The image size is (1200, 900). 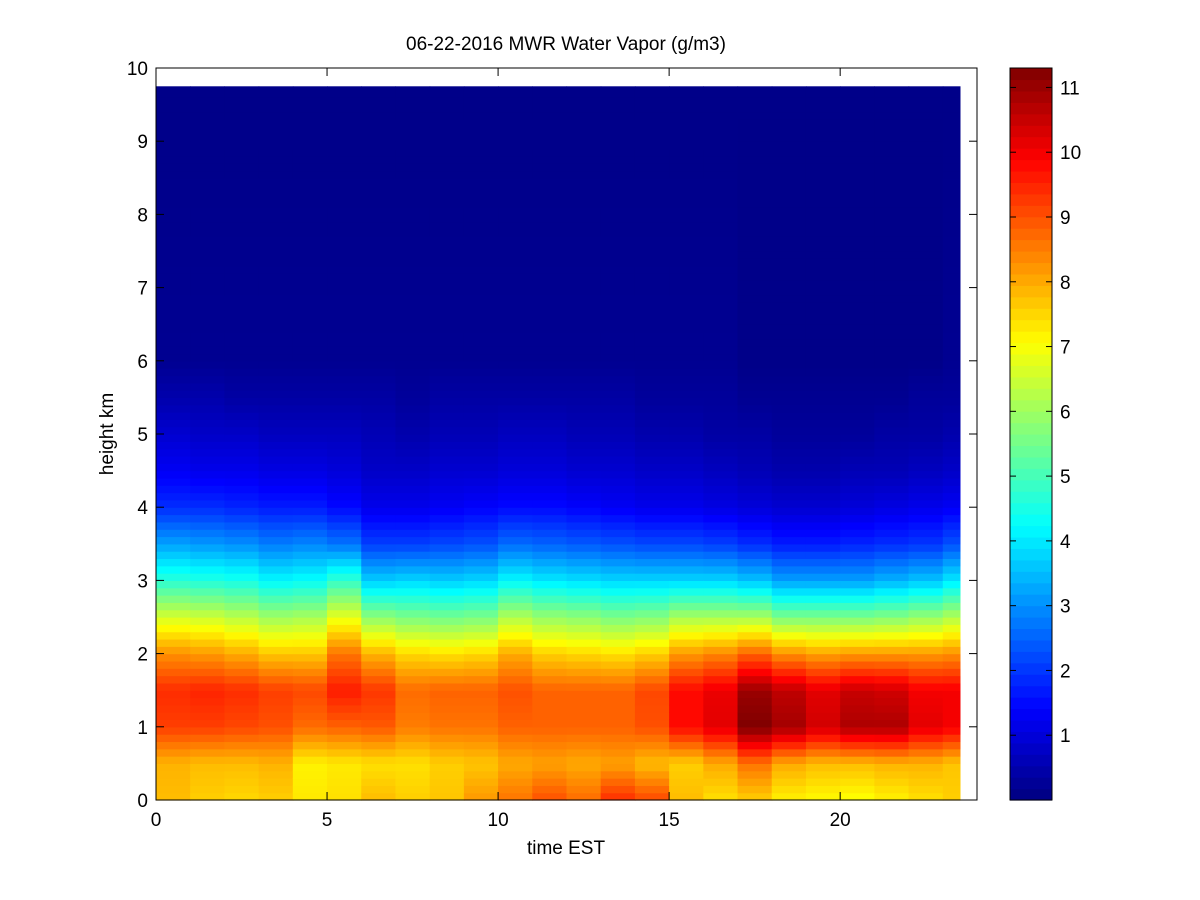 What do you see at coordinates (669, 820) in the screenshot?
I see `x-tick-label: 15` at bounding box center [669, 820].